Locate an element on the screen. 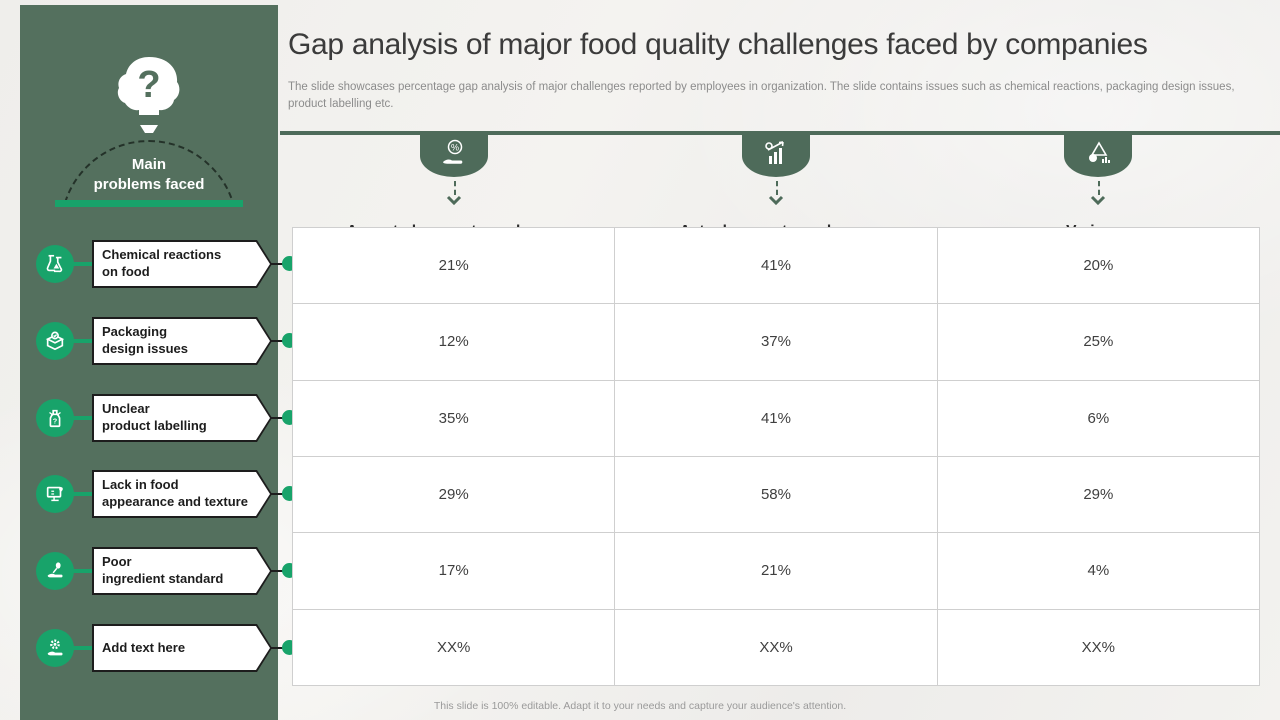 The image size is (1280, 720). label-question-icon: ? is located at coordinates (55, 418).